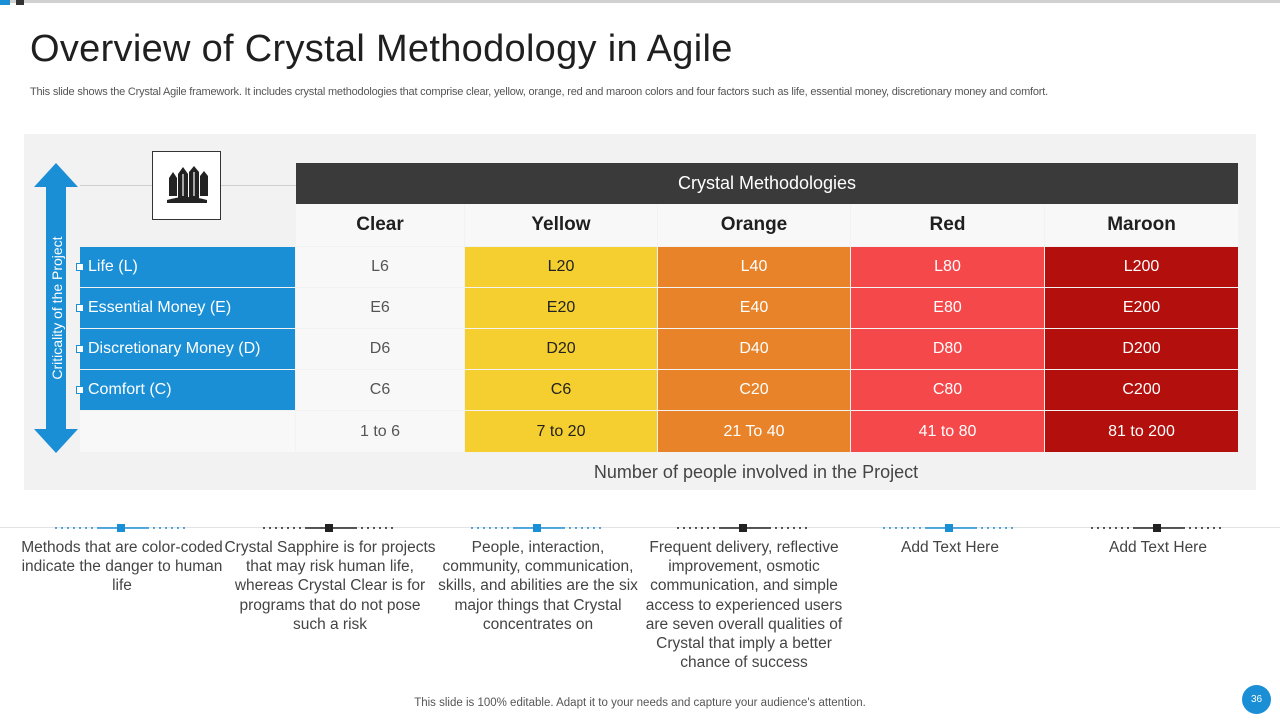 The width and height of the screenshot is (1280, 720). What do you see at coordinates (185, 267) in the screenshot?
I see `factor-life: Life (L)` at bounding box center [185, 267].